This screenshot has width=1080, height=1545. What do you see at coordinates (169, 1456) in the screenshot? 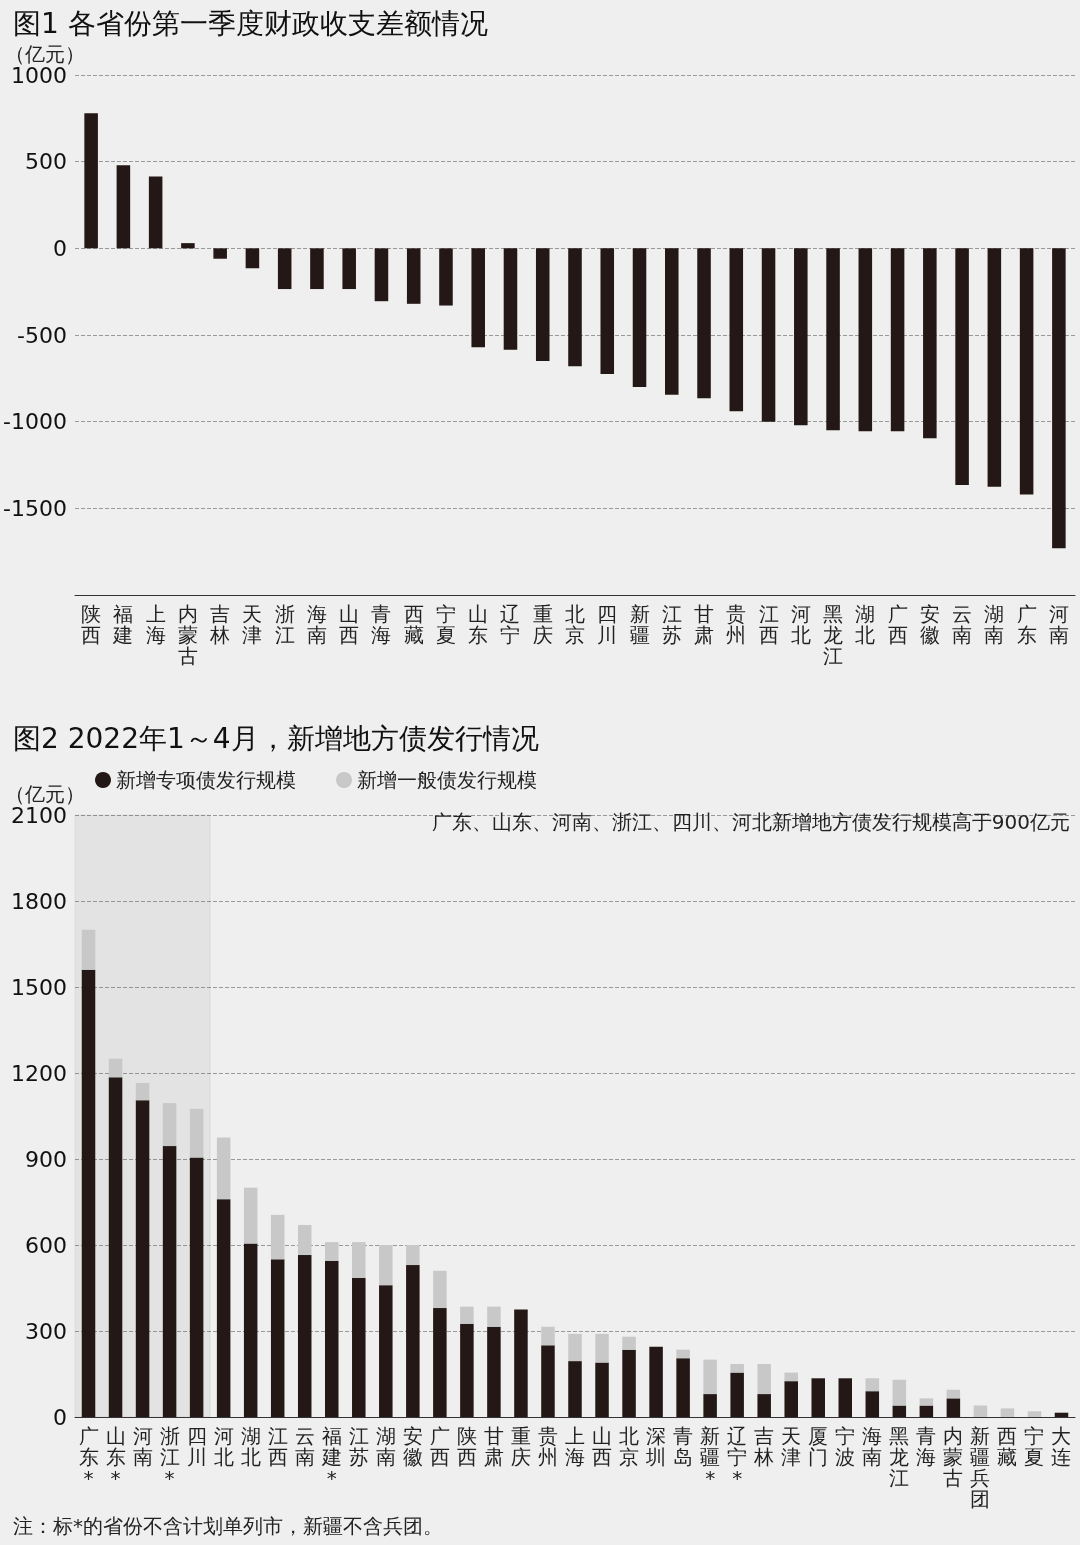
I see `x-tick-label: 浙江*` at bounding box center [169, 1456].